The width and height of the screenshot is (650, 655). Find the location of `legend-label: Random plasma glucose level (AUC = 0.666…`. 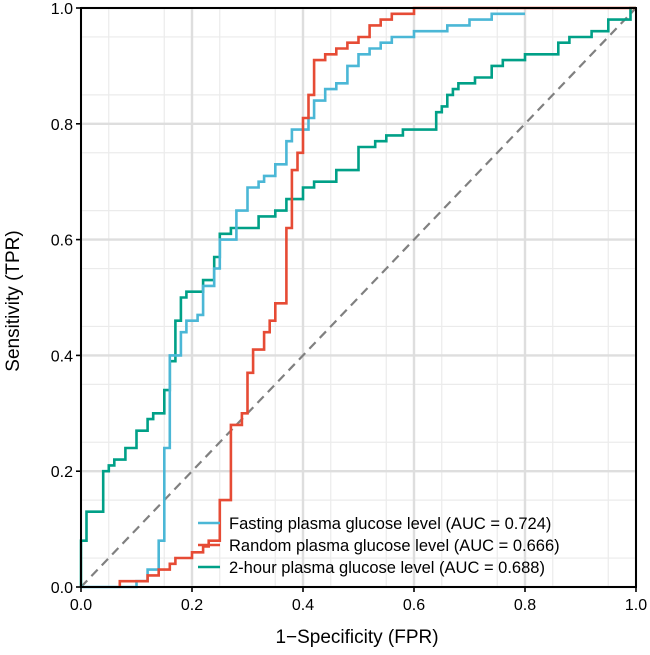

legend-label: Random plasma glucose level (AUC = 0.666… is located at coordinates (394, 546).